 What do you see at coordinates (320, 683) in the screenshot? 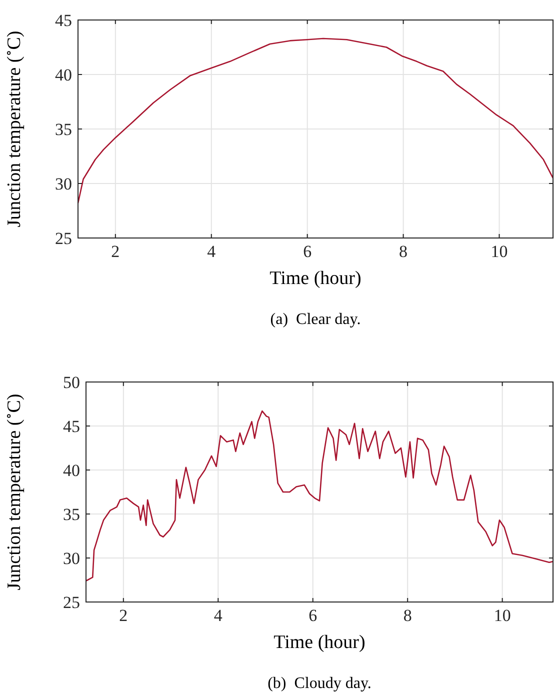
I see `text: (b) Cloudy day.` at bounding box center [320, 683].